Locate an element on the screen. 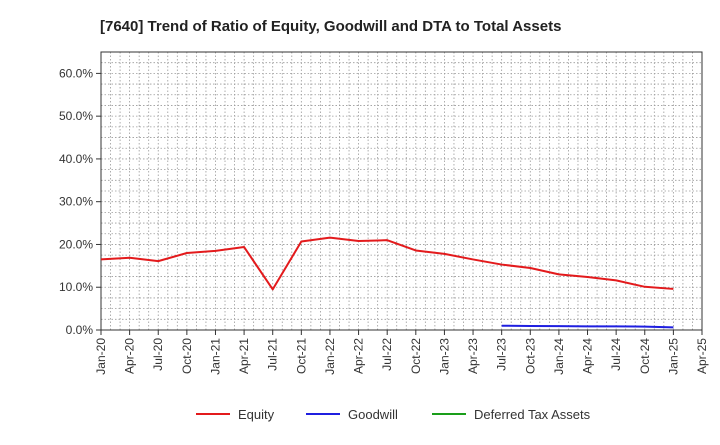 Image resolution: width=720 pixels, height=445 pixels. series-line-goodwill is located at coordinates (587, 326).